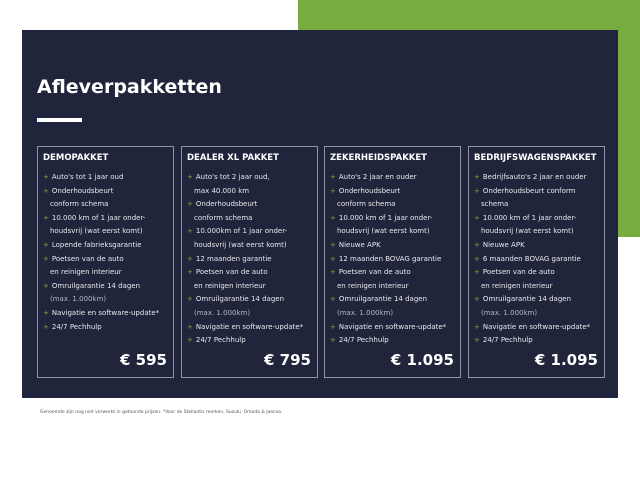  I want to click on package-feature: houdsvrij (wat eerst komt), so click(392, 232).